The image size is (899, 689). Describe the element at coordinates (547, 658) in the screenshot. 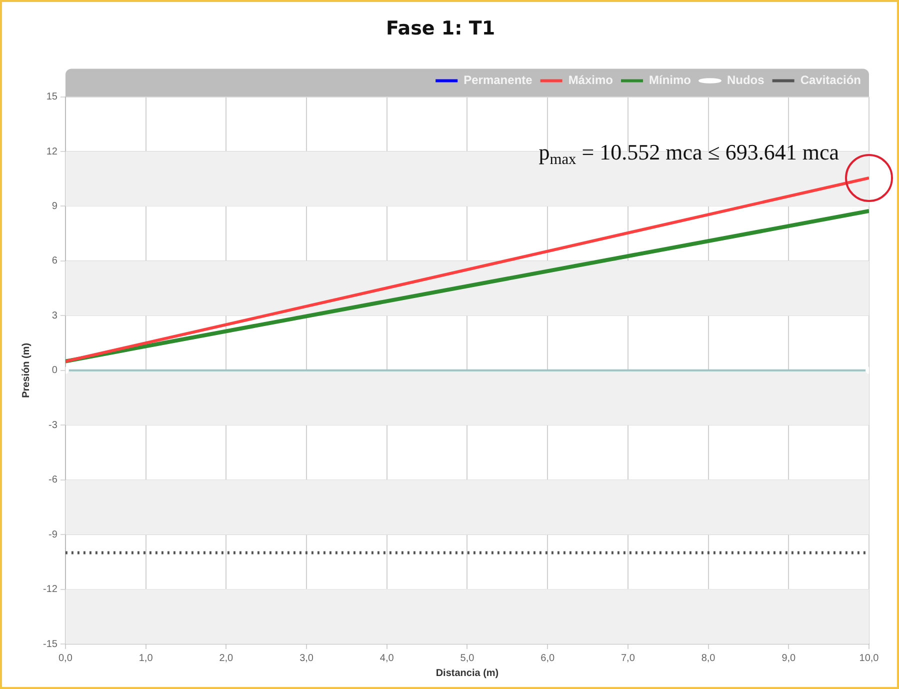

I see `x-tick-label: 6,0` at that location.